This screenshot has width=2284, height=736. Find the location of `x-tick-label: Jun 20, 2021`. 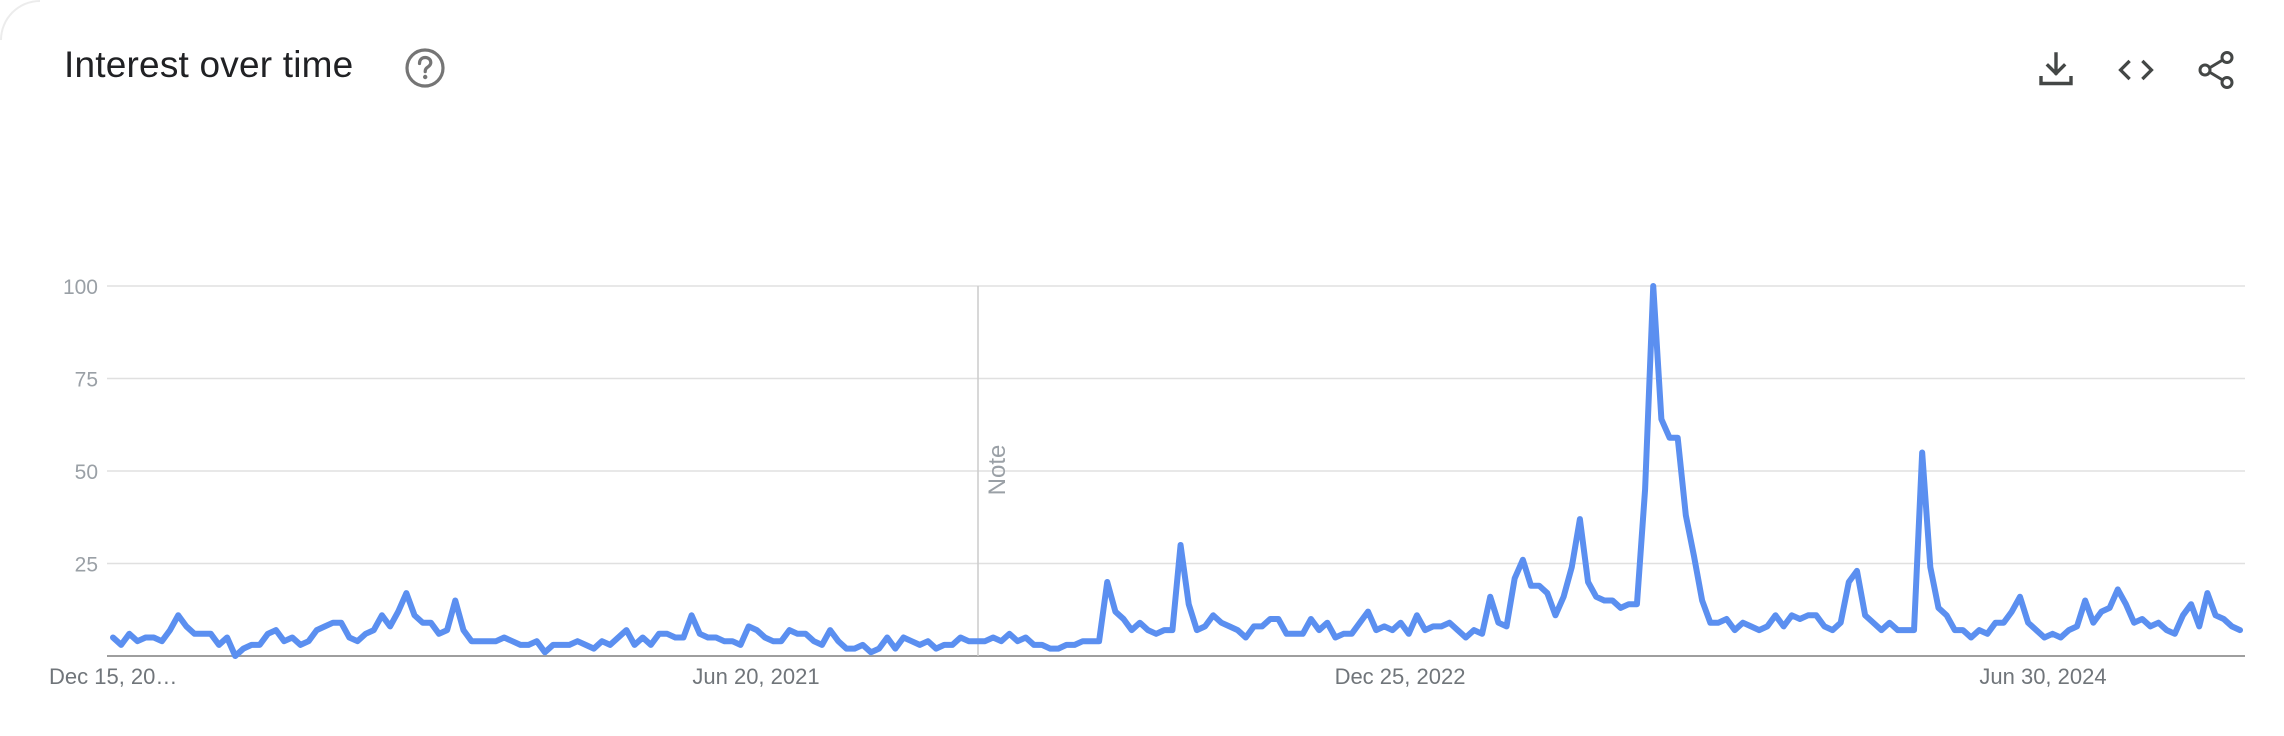

x-tick-label: Jun 20, 2021 is located at coordinates (755, 676).